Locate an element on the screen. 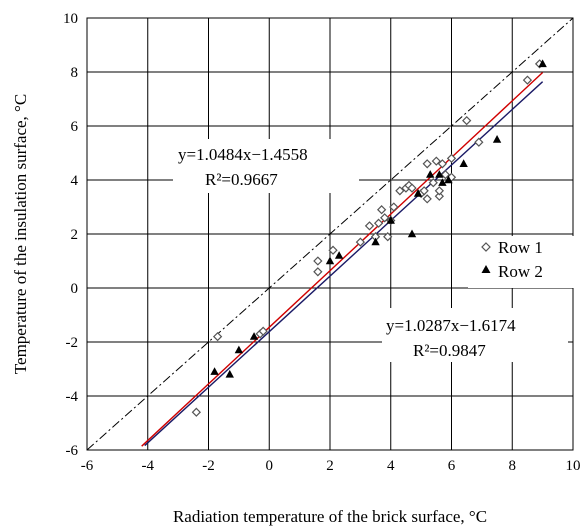  y-tick-label: 4 is located at coordinates (75, 181).